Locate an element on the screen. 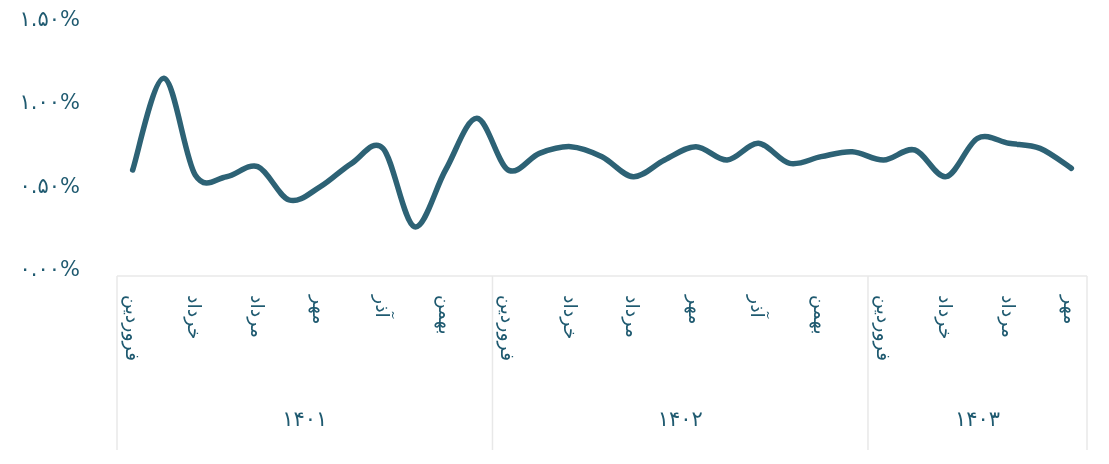 The image size is (1109, 464). group-label: ۱۴۰۲ is located at coordinates (680, 419).